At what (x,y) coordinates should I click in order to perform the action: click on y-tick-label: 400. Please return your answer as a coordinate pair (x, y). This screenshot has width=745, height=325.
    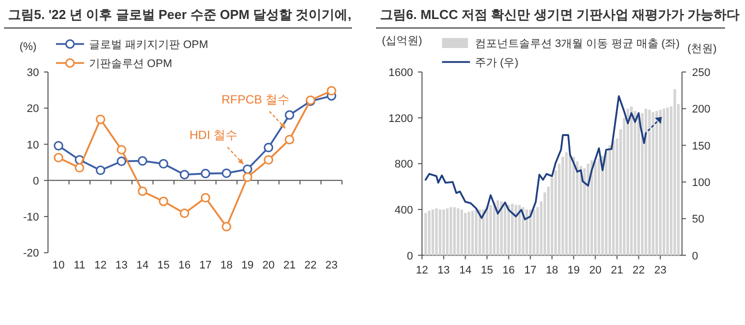
    Looking at the image, I should click on (403, 210).